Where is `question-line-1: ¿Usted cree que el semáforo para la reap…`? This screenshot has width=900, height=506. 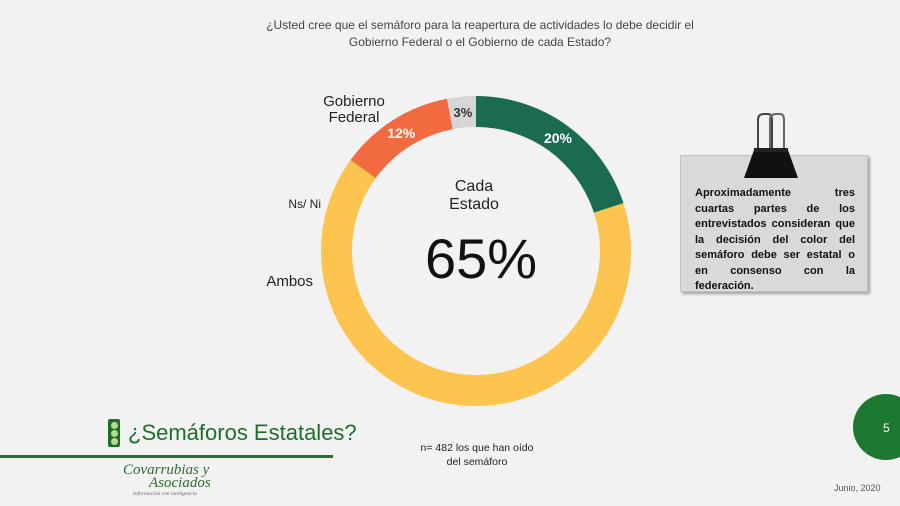
question-line-1: ¿Usted cree que el semáforo para la reap… is located at coordinates (480, 25).